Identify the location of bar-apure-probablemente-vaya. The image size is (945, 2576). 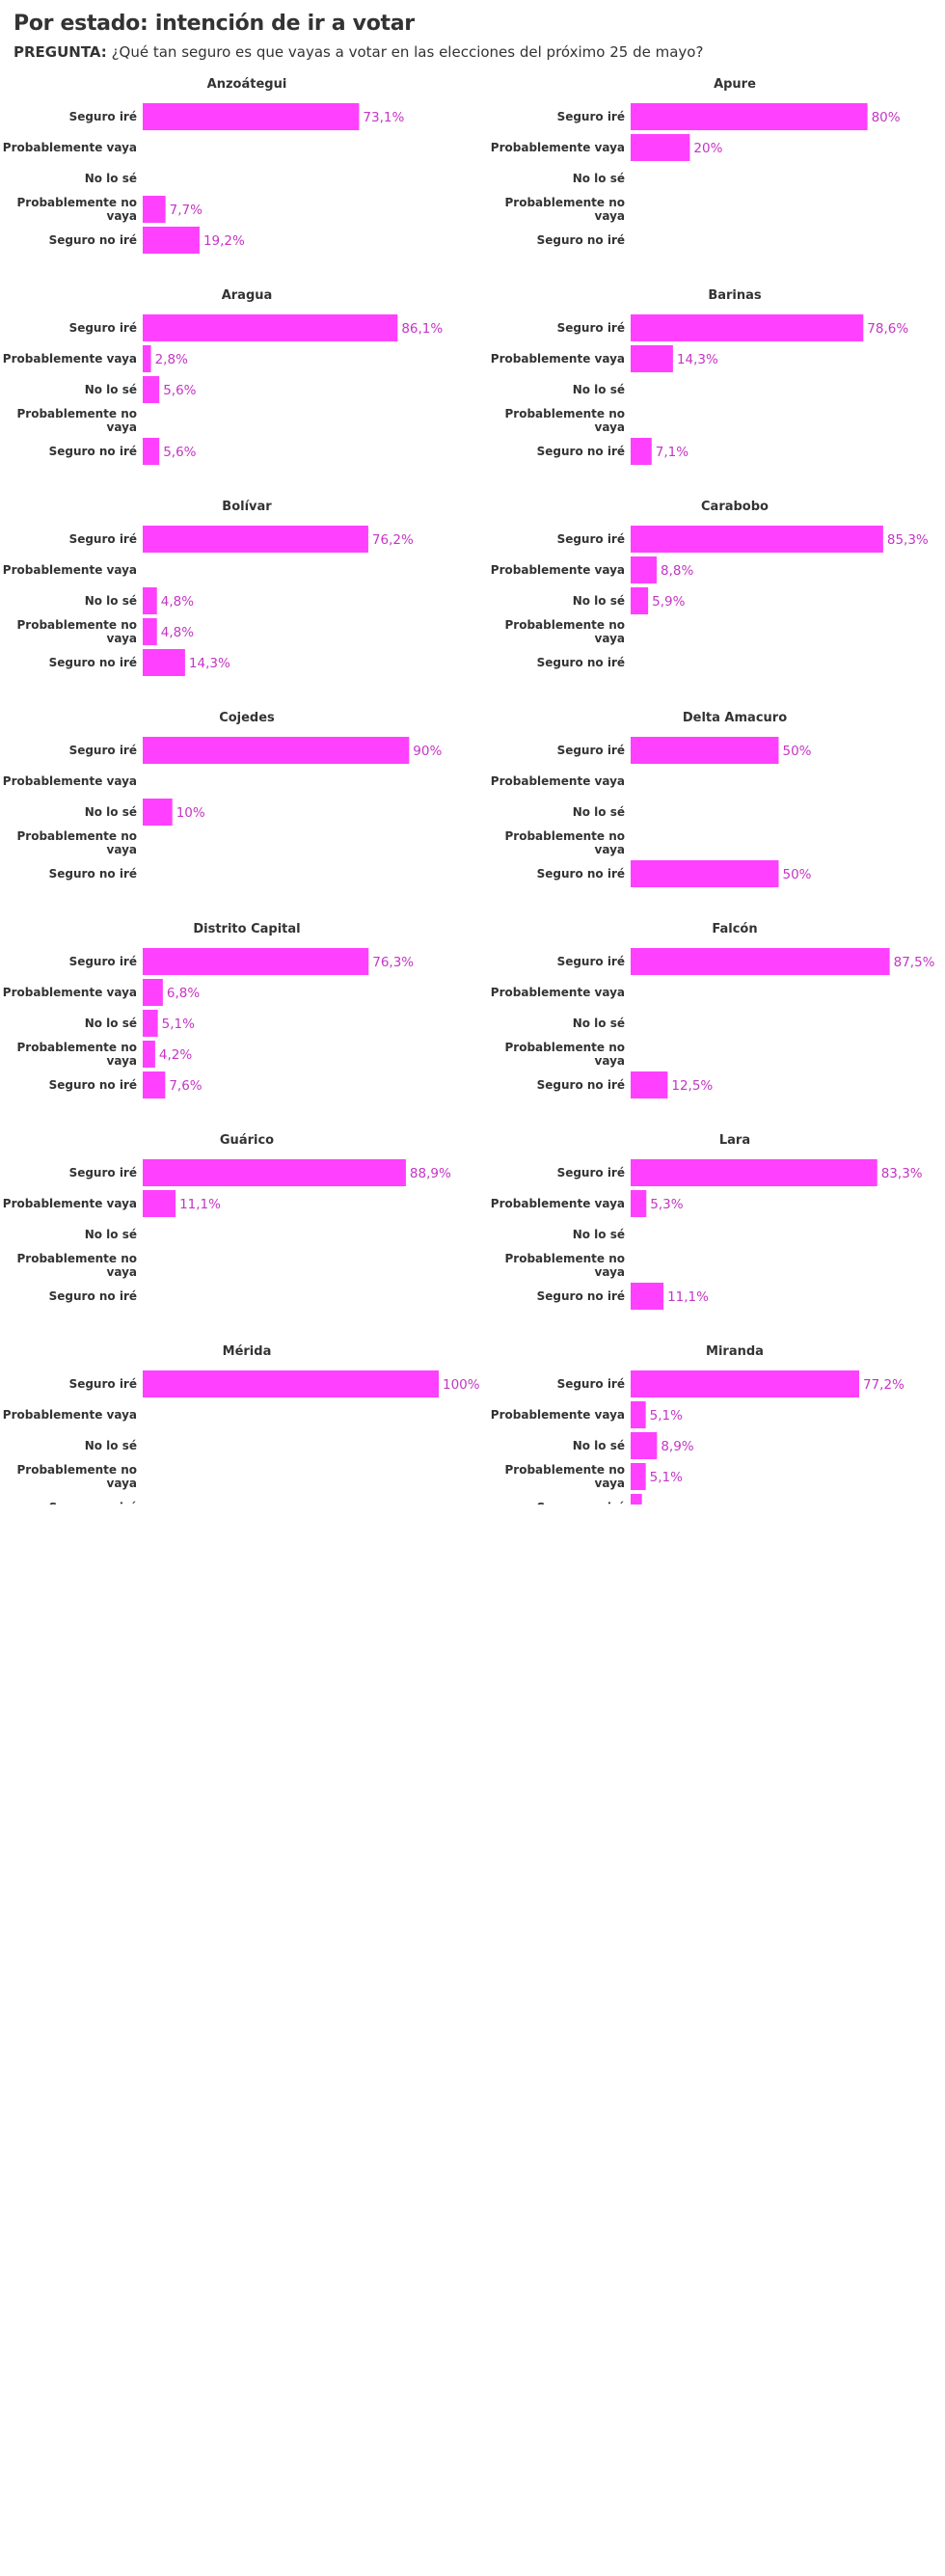
(660, 147).